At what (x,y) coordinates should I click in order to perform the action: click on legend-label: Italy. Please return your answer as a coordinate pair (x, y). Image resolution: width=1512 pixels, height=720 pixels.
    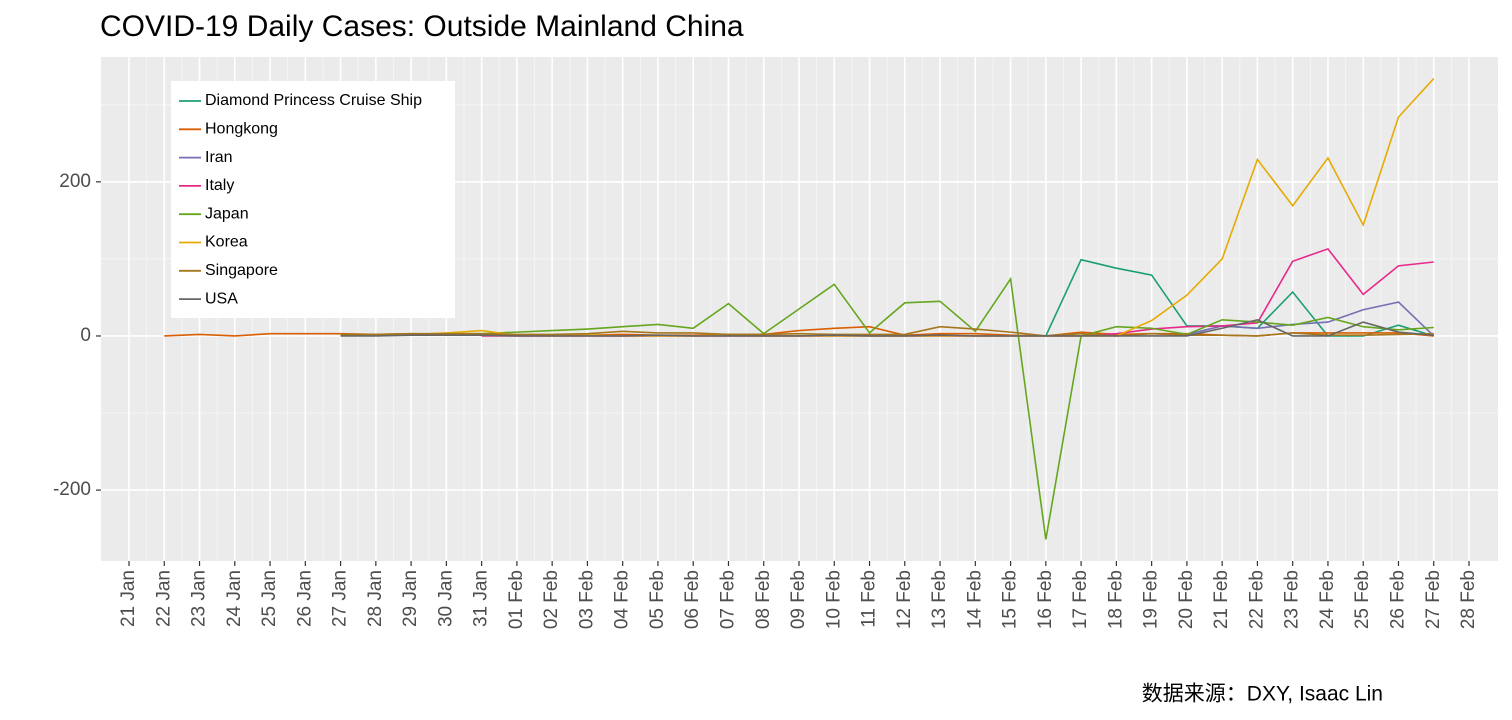
    Looking at the image, I should click on (219, 185).